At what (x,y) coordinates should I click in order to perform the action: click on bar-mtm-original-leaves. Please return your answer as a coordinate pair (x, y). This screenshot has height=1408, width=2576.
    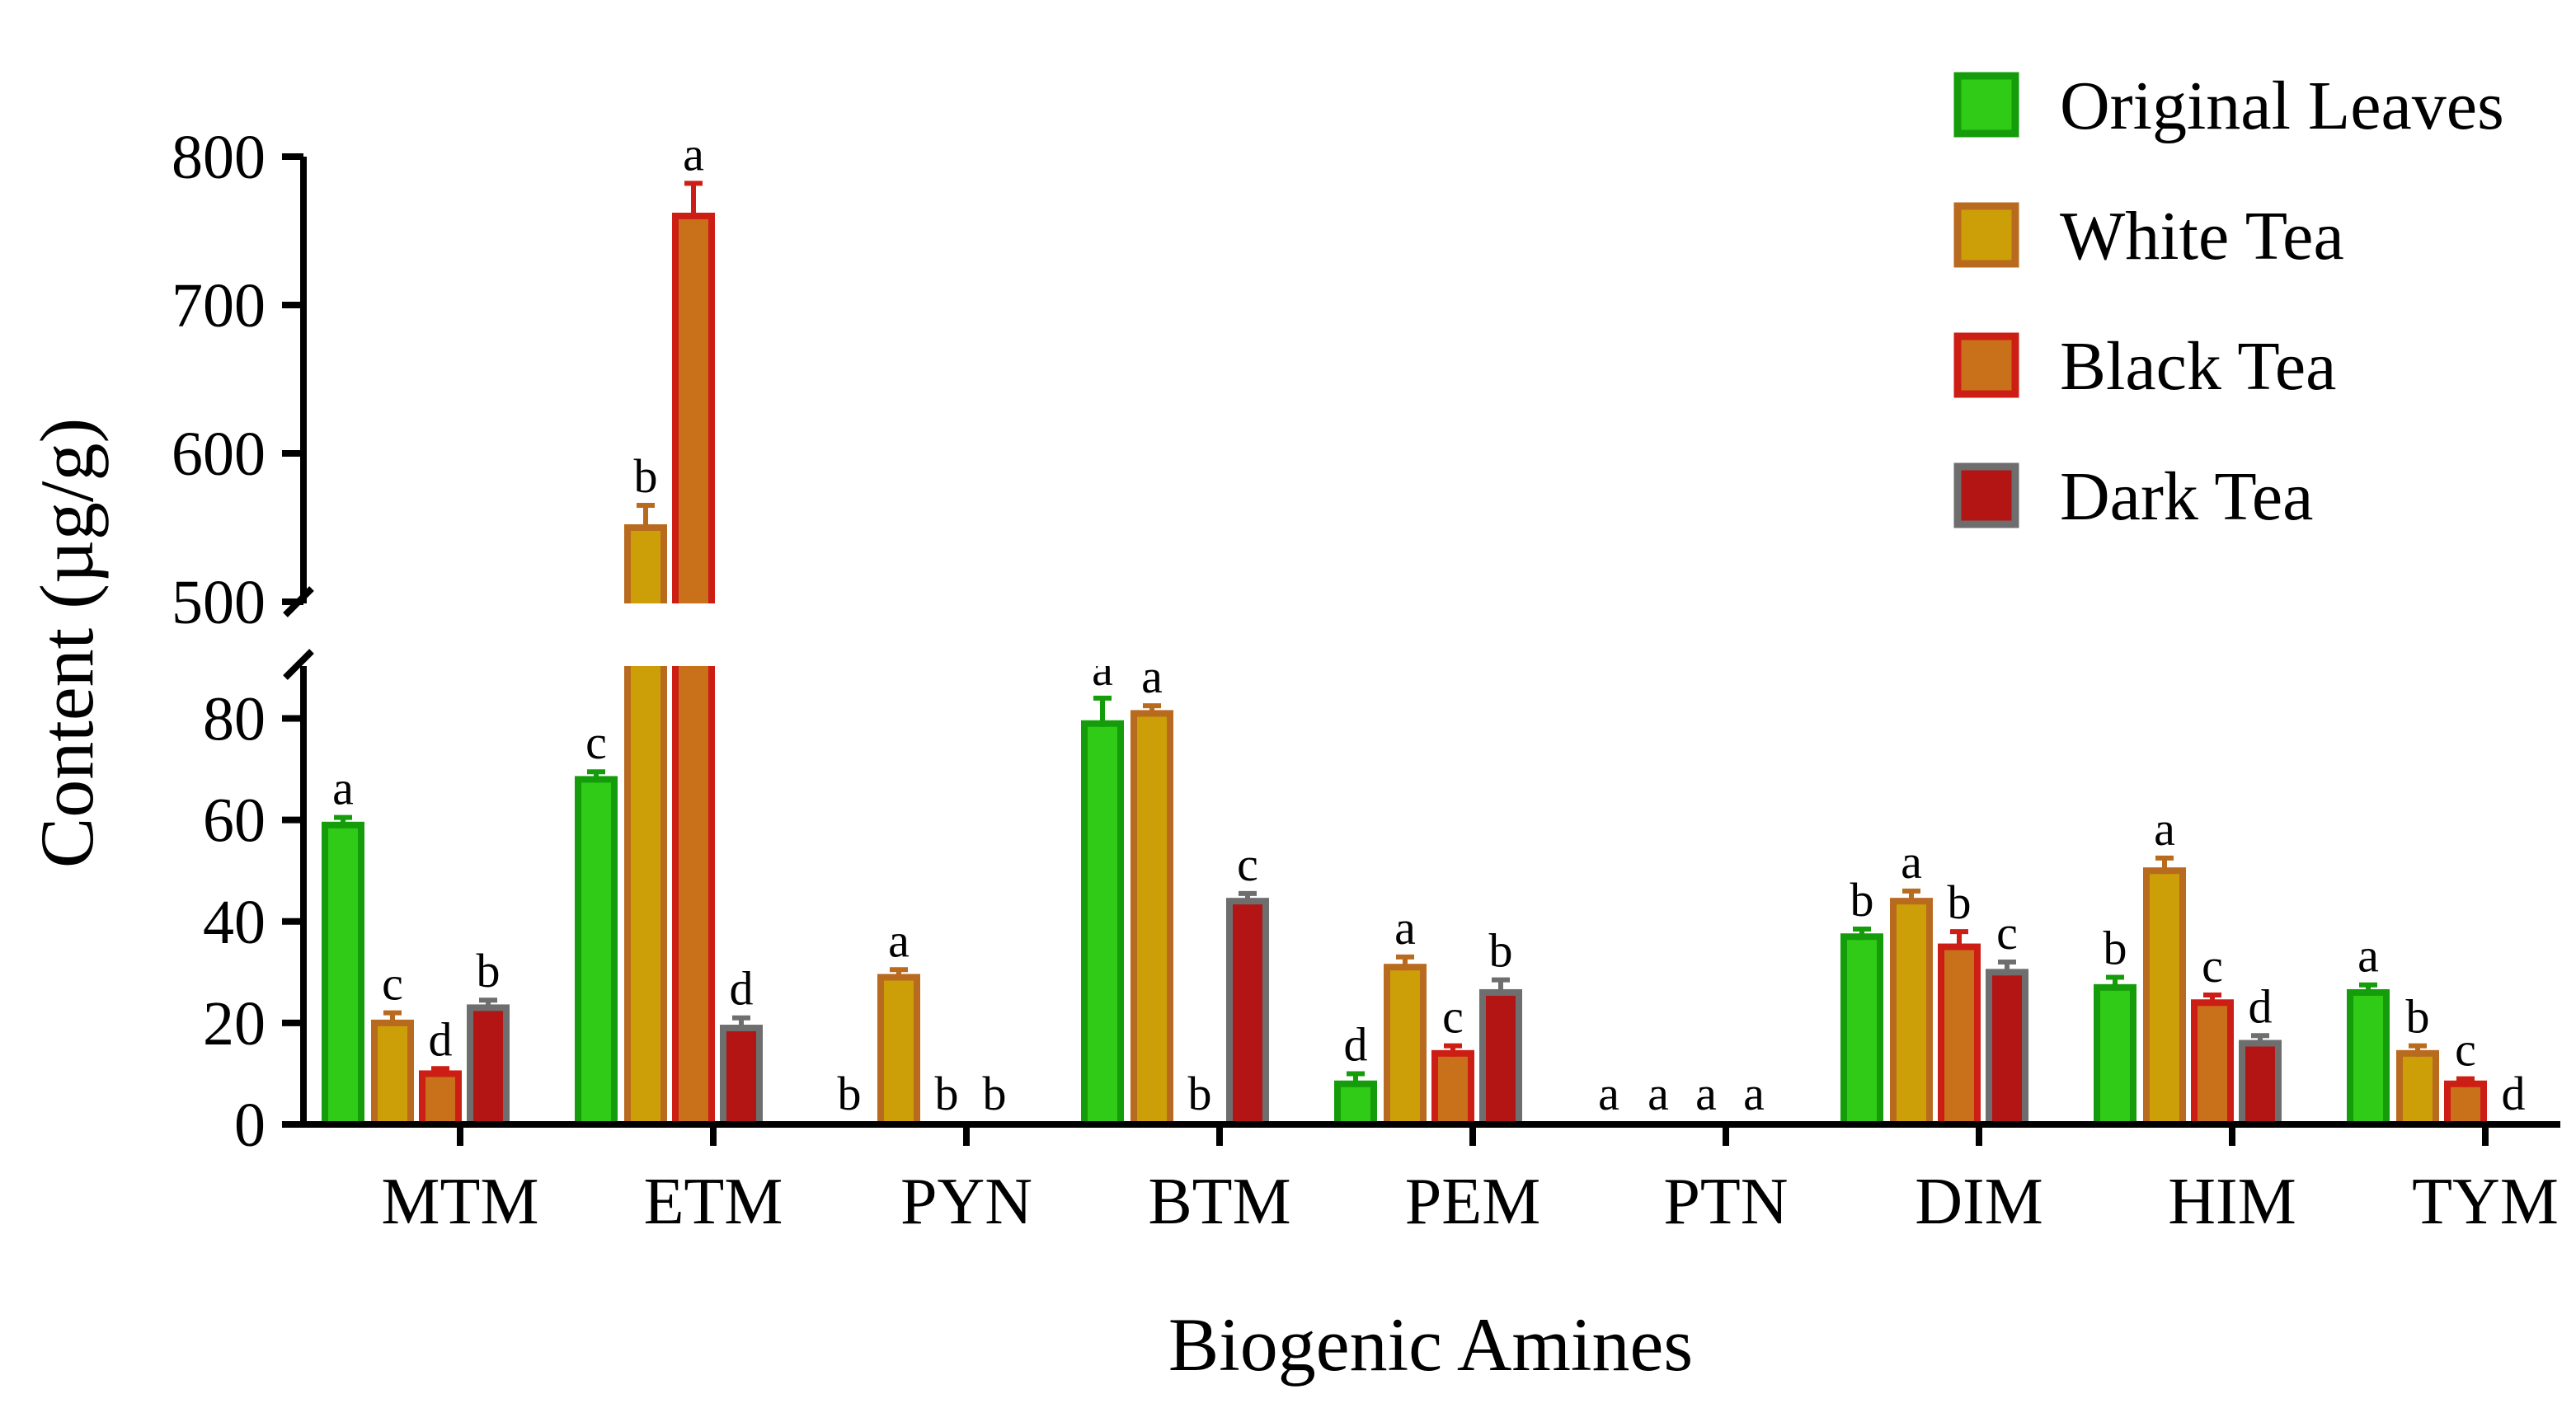
    Looking at the image, I should click on (343, 975).